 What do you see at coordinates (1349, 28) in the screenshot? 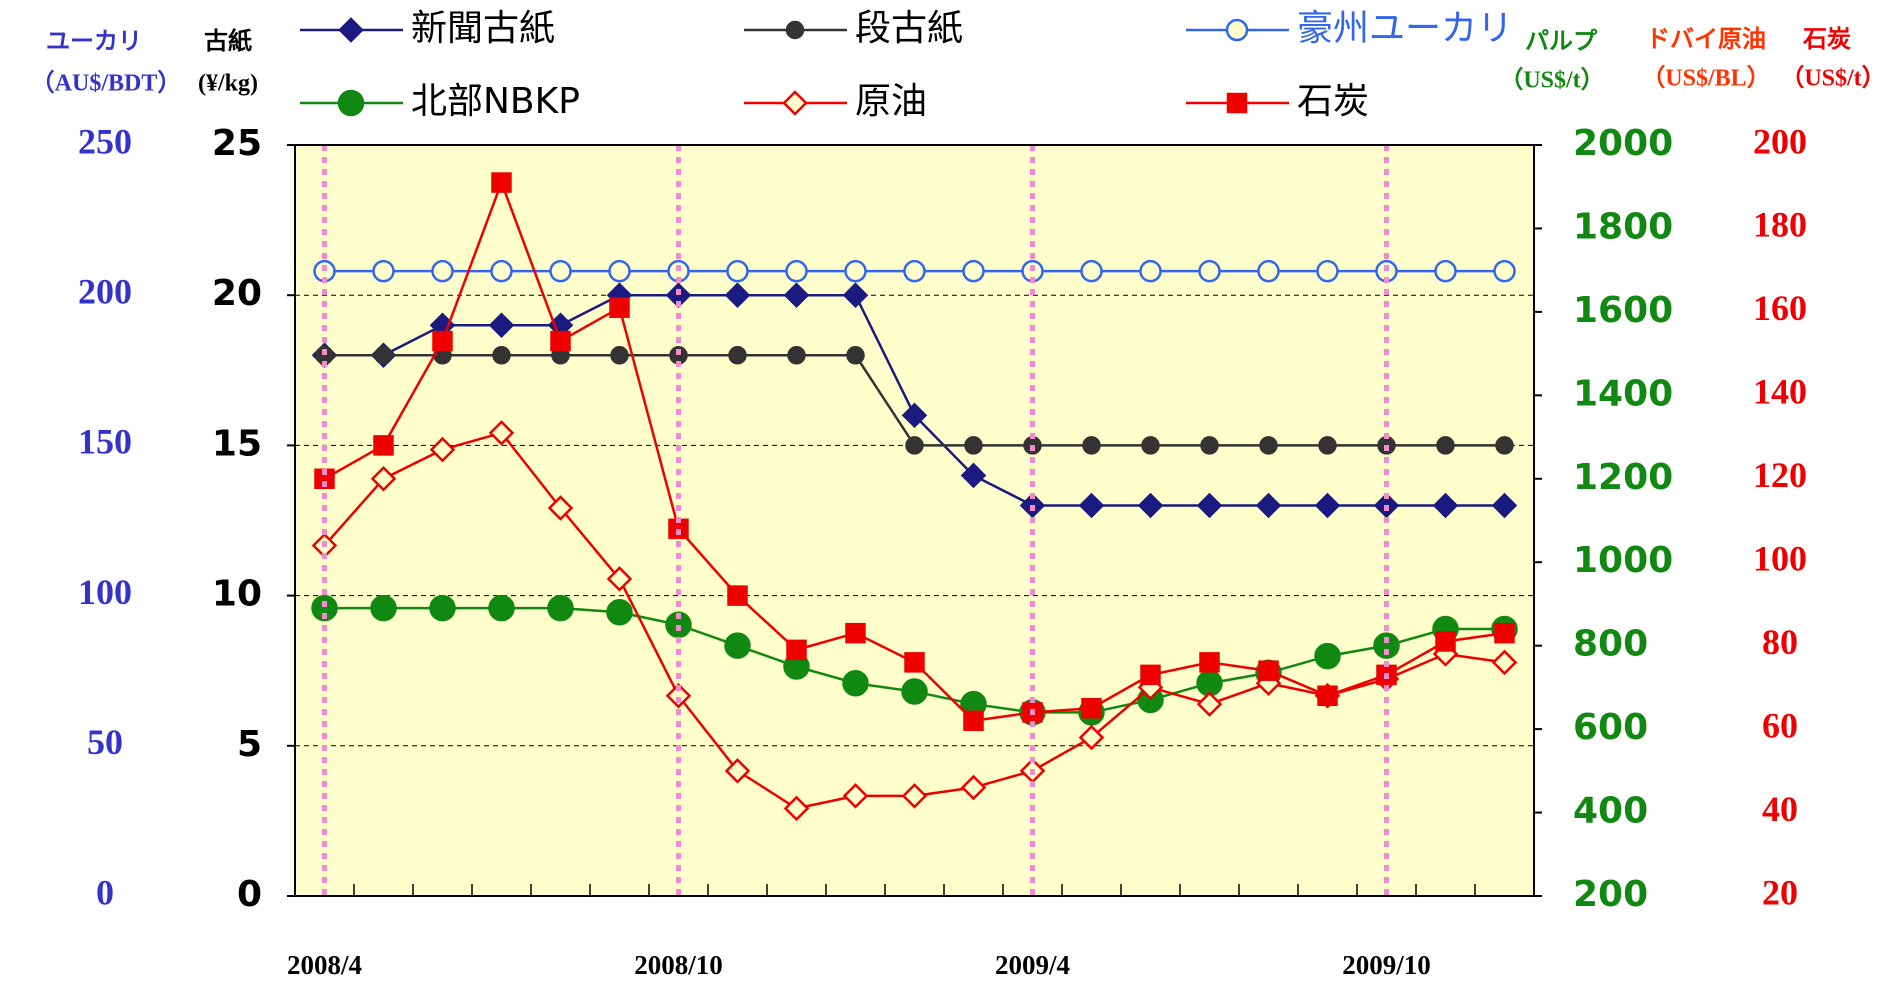
I see `legend-item: 豪州ユーカリ` at bounding box center [1349, 28].